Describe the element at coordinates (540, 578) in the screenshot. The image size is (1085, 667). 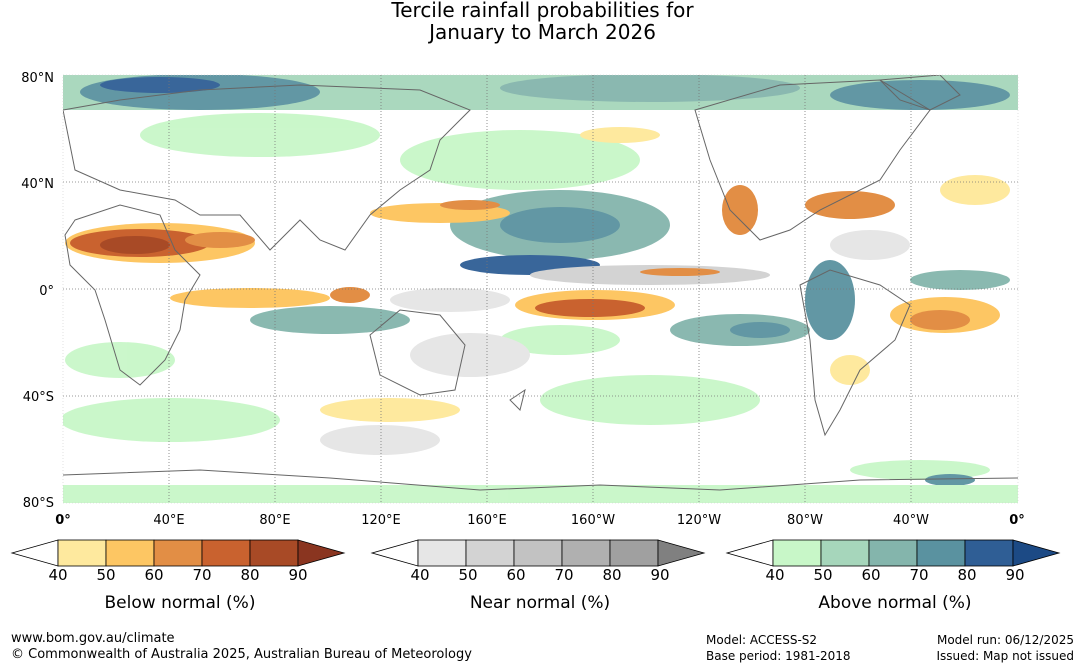
I see `legend-near-normal: 40 50 60 70 80 90 Near normal (%)` at that location.